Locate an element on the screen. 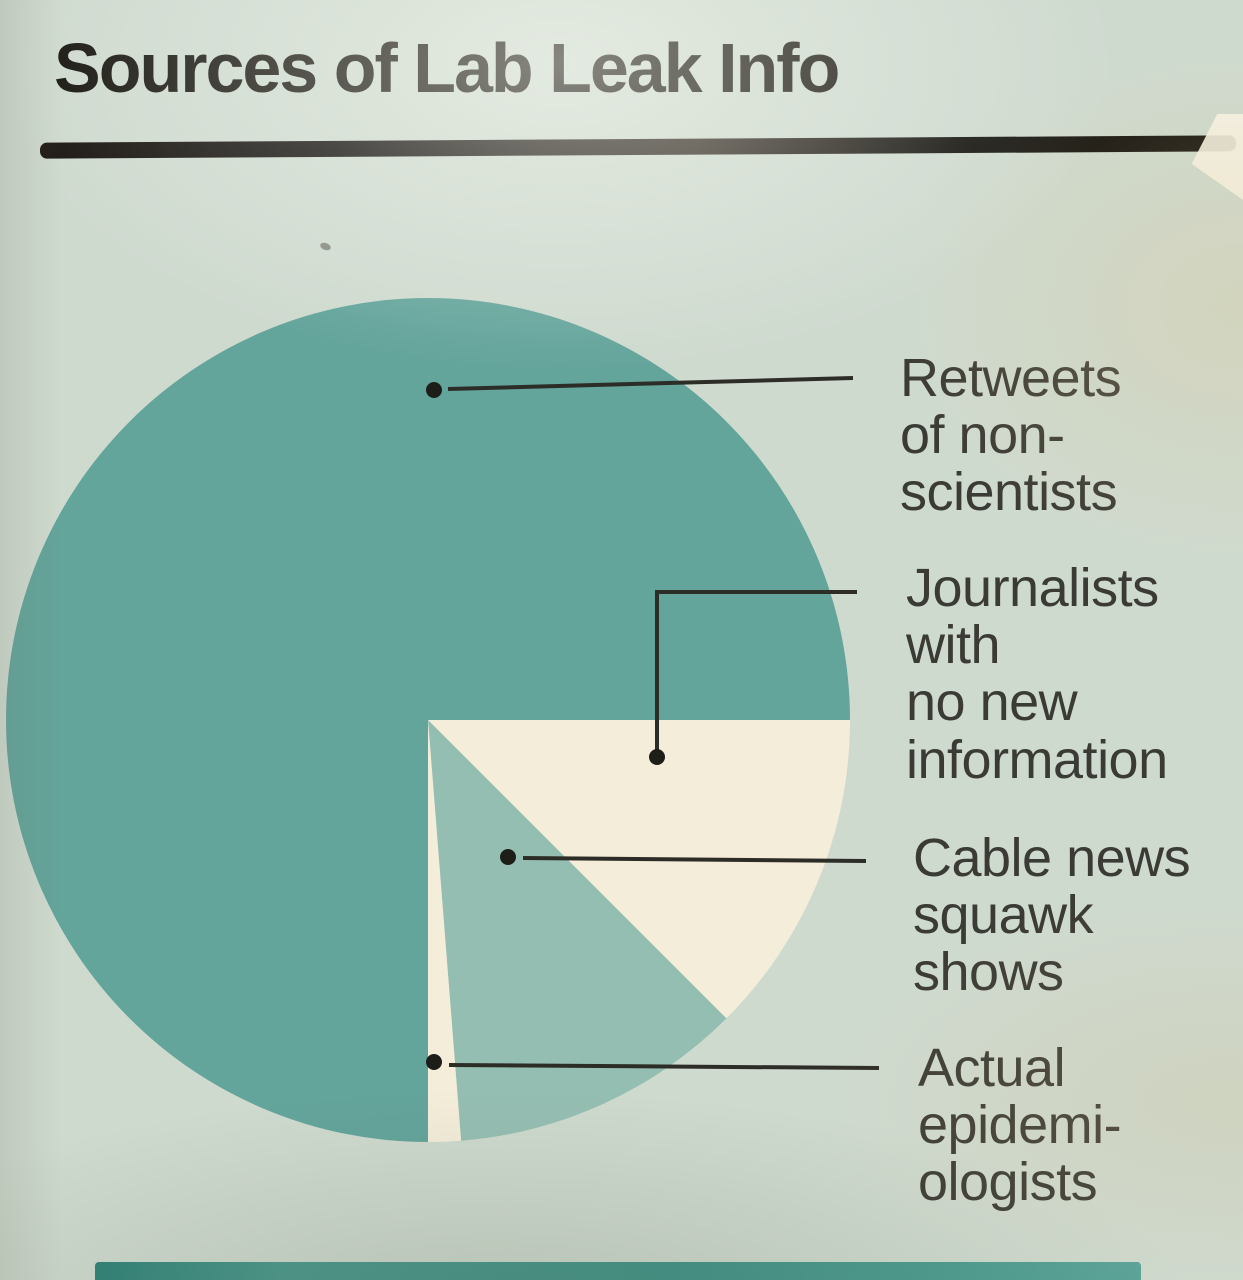 The image size is (1243, 1280). callout-epidemiologists: Actual epidemi- ologists is located at coordinates (1020, 1125).